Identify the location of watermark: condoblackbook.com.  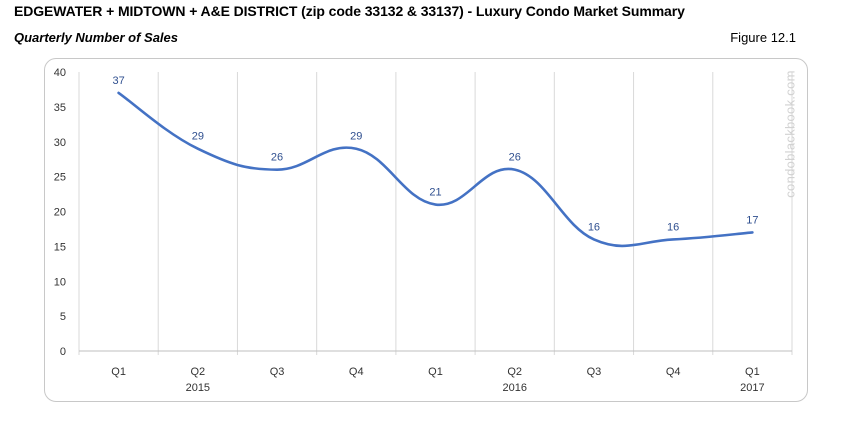
(790, 134).